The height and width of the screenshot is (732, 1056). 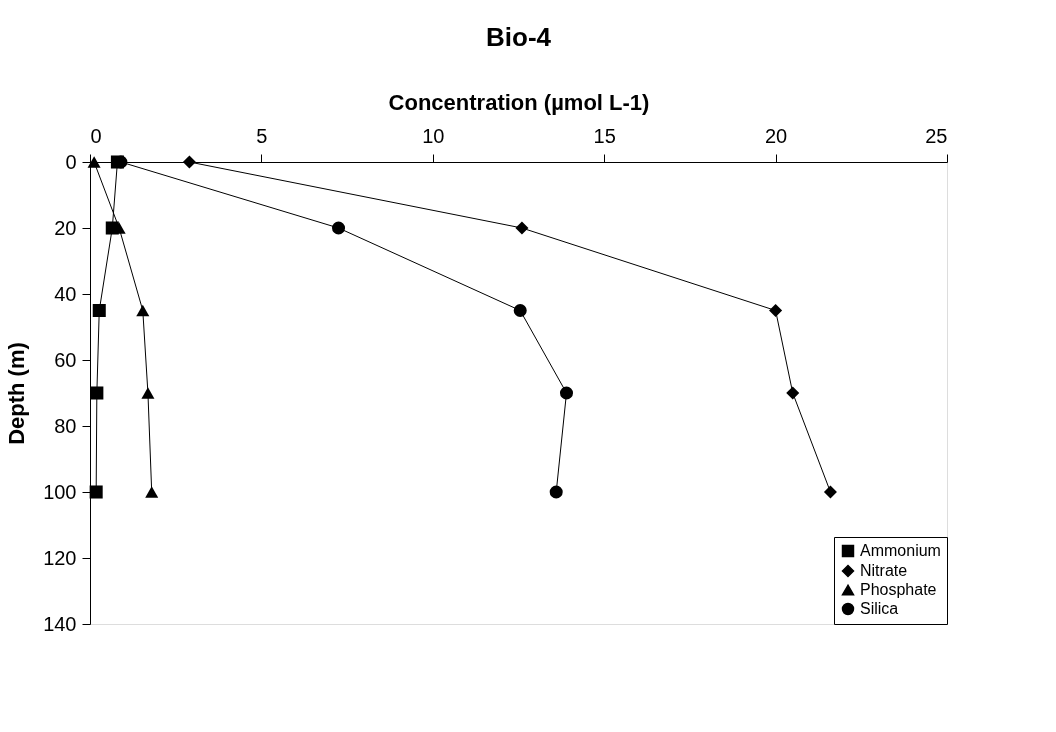 What do you see at coordinates (96, 135) in the screenshot?
I see `x-tick-label: 0` at bounding box center [96, 135].